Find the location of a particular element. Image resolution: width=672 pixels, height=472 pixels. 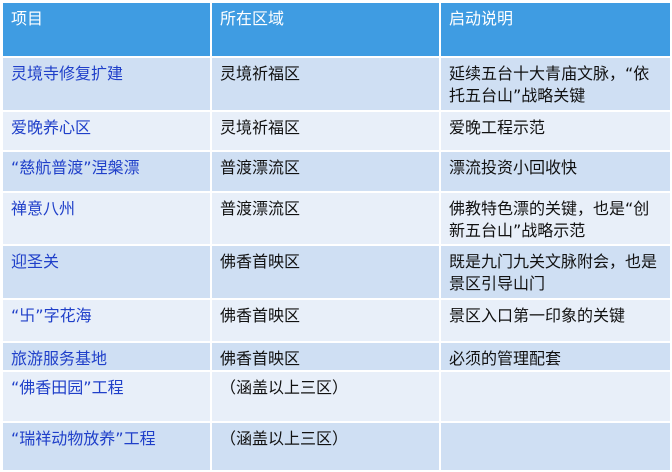

table-row: 禅意八州 普渡漂流区 佛教特色漂的关键，也是“创新五台山”战略示范 is located at coordinates (336, 218).